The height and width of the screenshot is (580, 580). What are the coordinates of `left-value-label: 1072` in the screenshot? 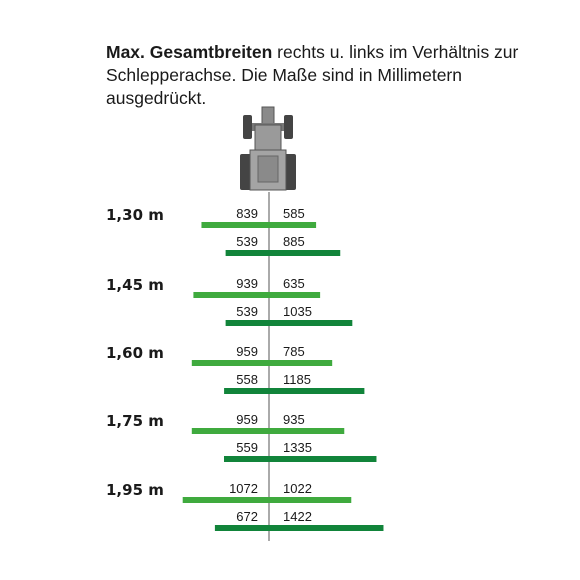 It's located at (243, 488).